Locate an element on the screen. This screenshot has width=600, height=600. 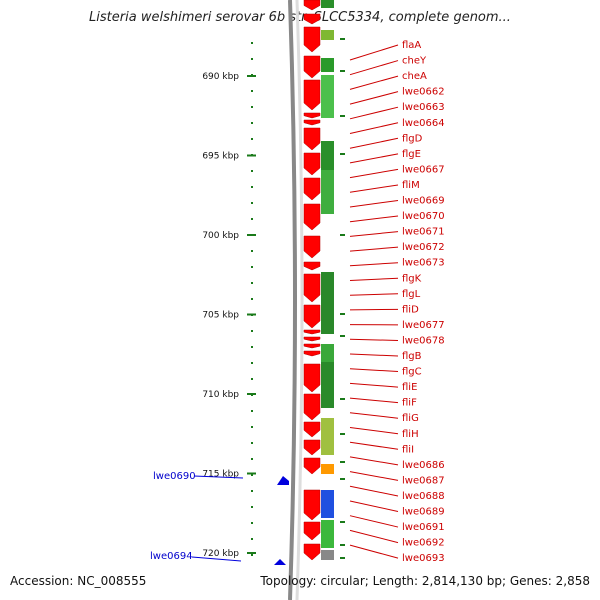
gene-label: lwe0678 is located at coordinates (423, 340).